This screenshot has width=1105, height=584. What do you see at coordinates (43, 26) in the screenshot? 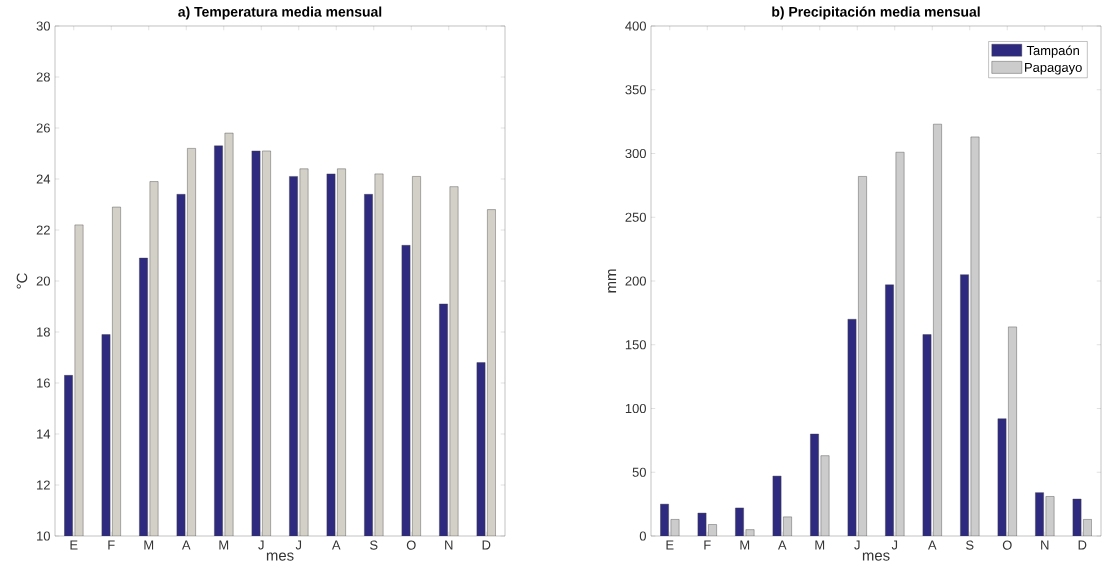
I see `y-tick-label: 30` at bounding box center [43, 26].